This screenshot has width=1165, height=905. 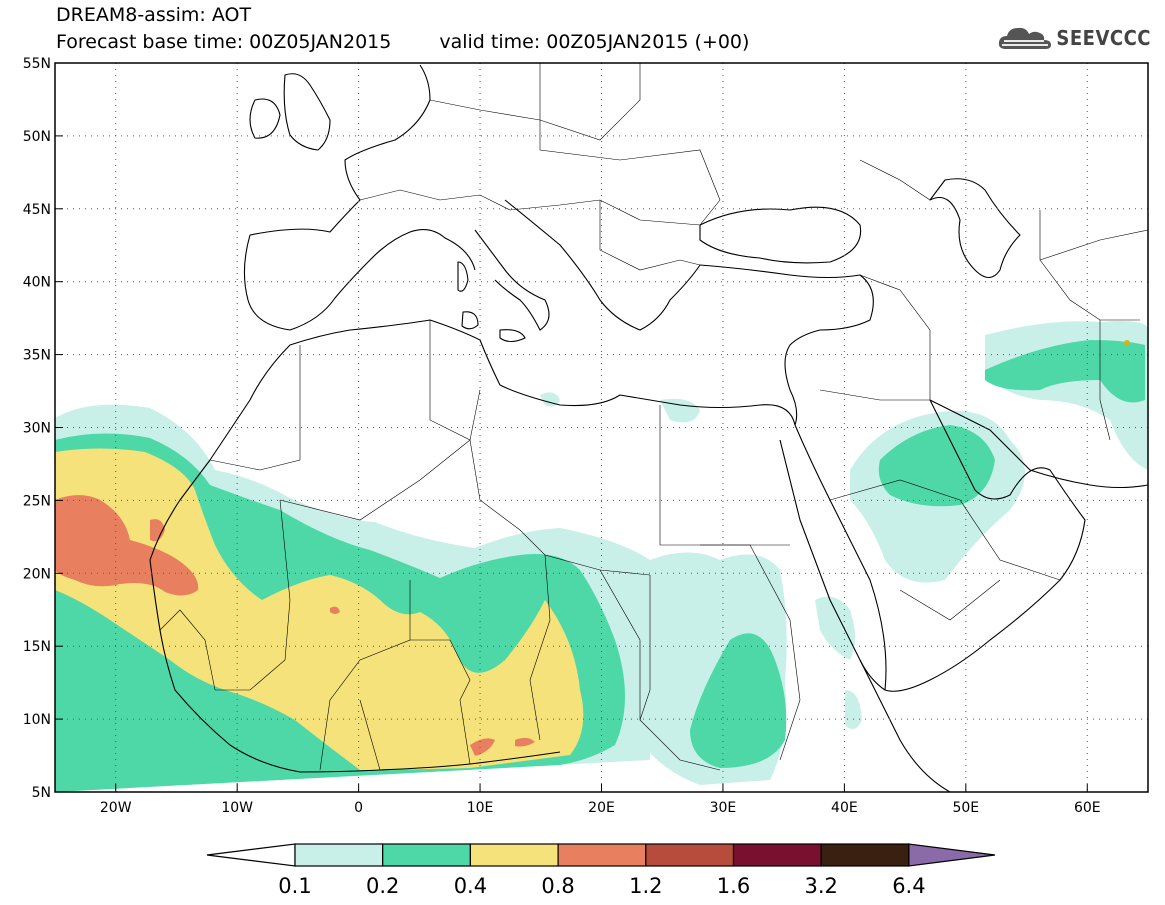 What do you see at coordinates (480, 808) in the screenshot?
I see `lon-label: 10E` at bounding box center [480, 808].